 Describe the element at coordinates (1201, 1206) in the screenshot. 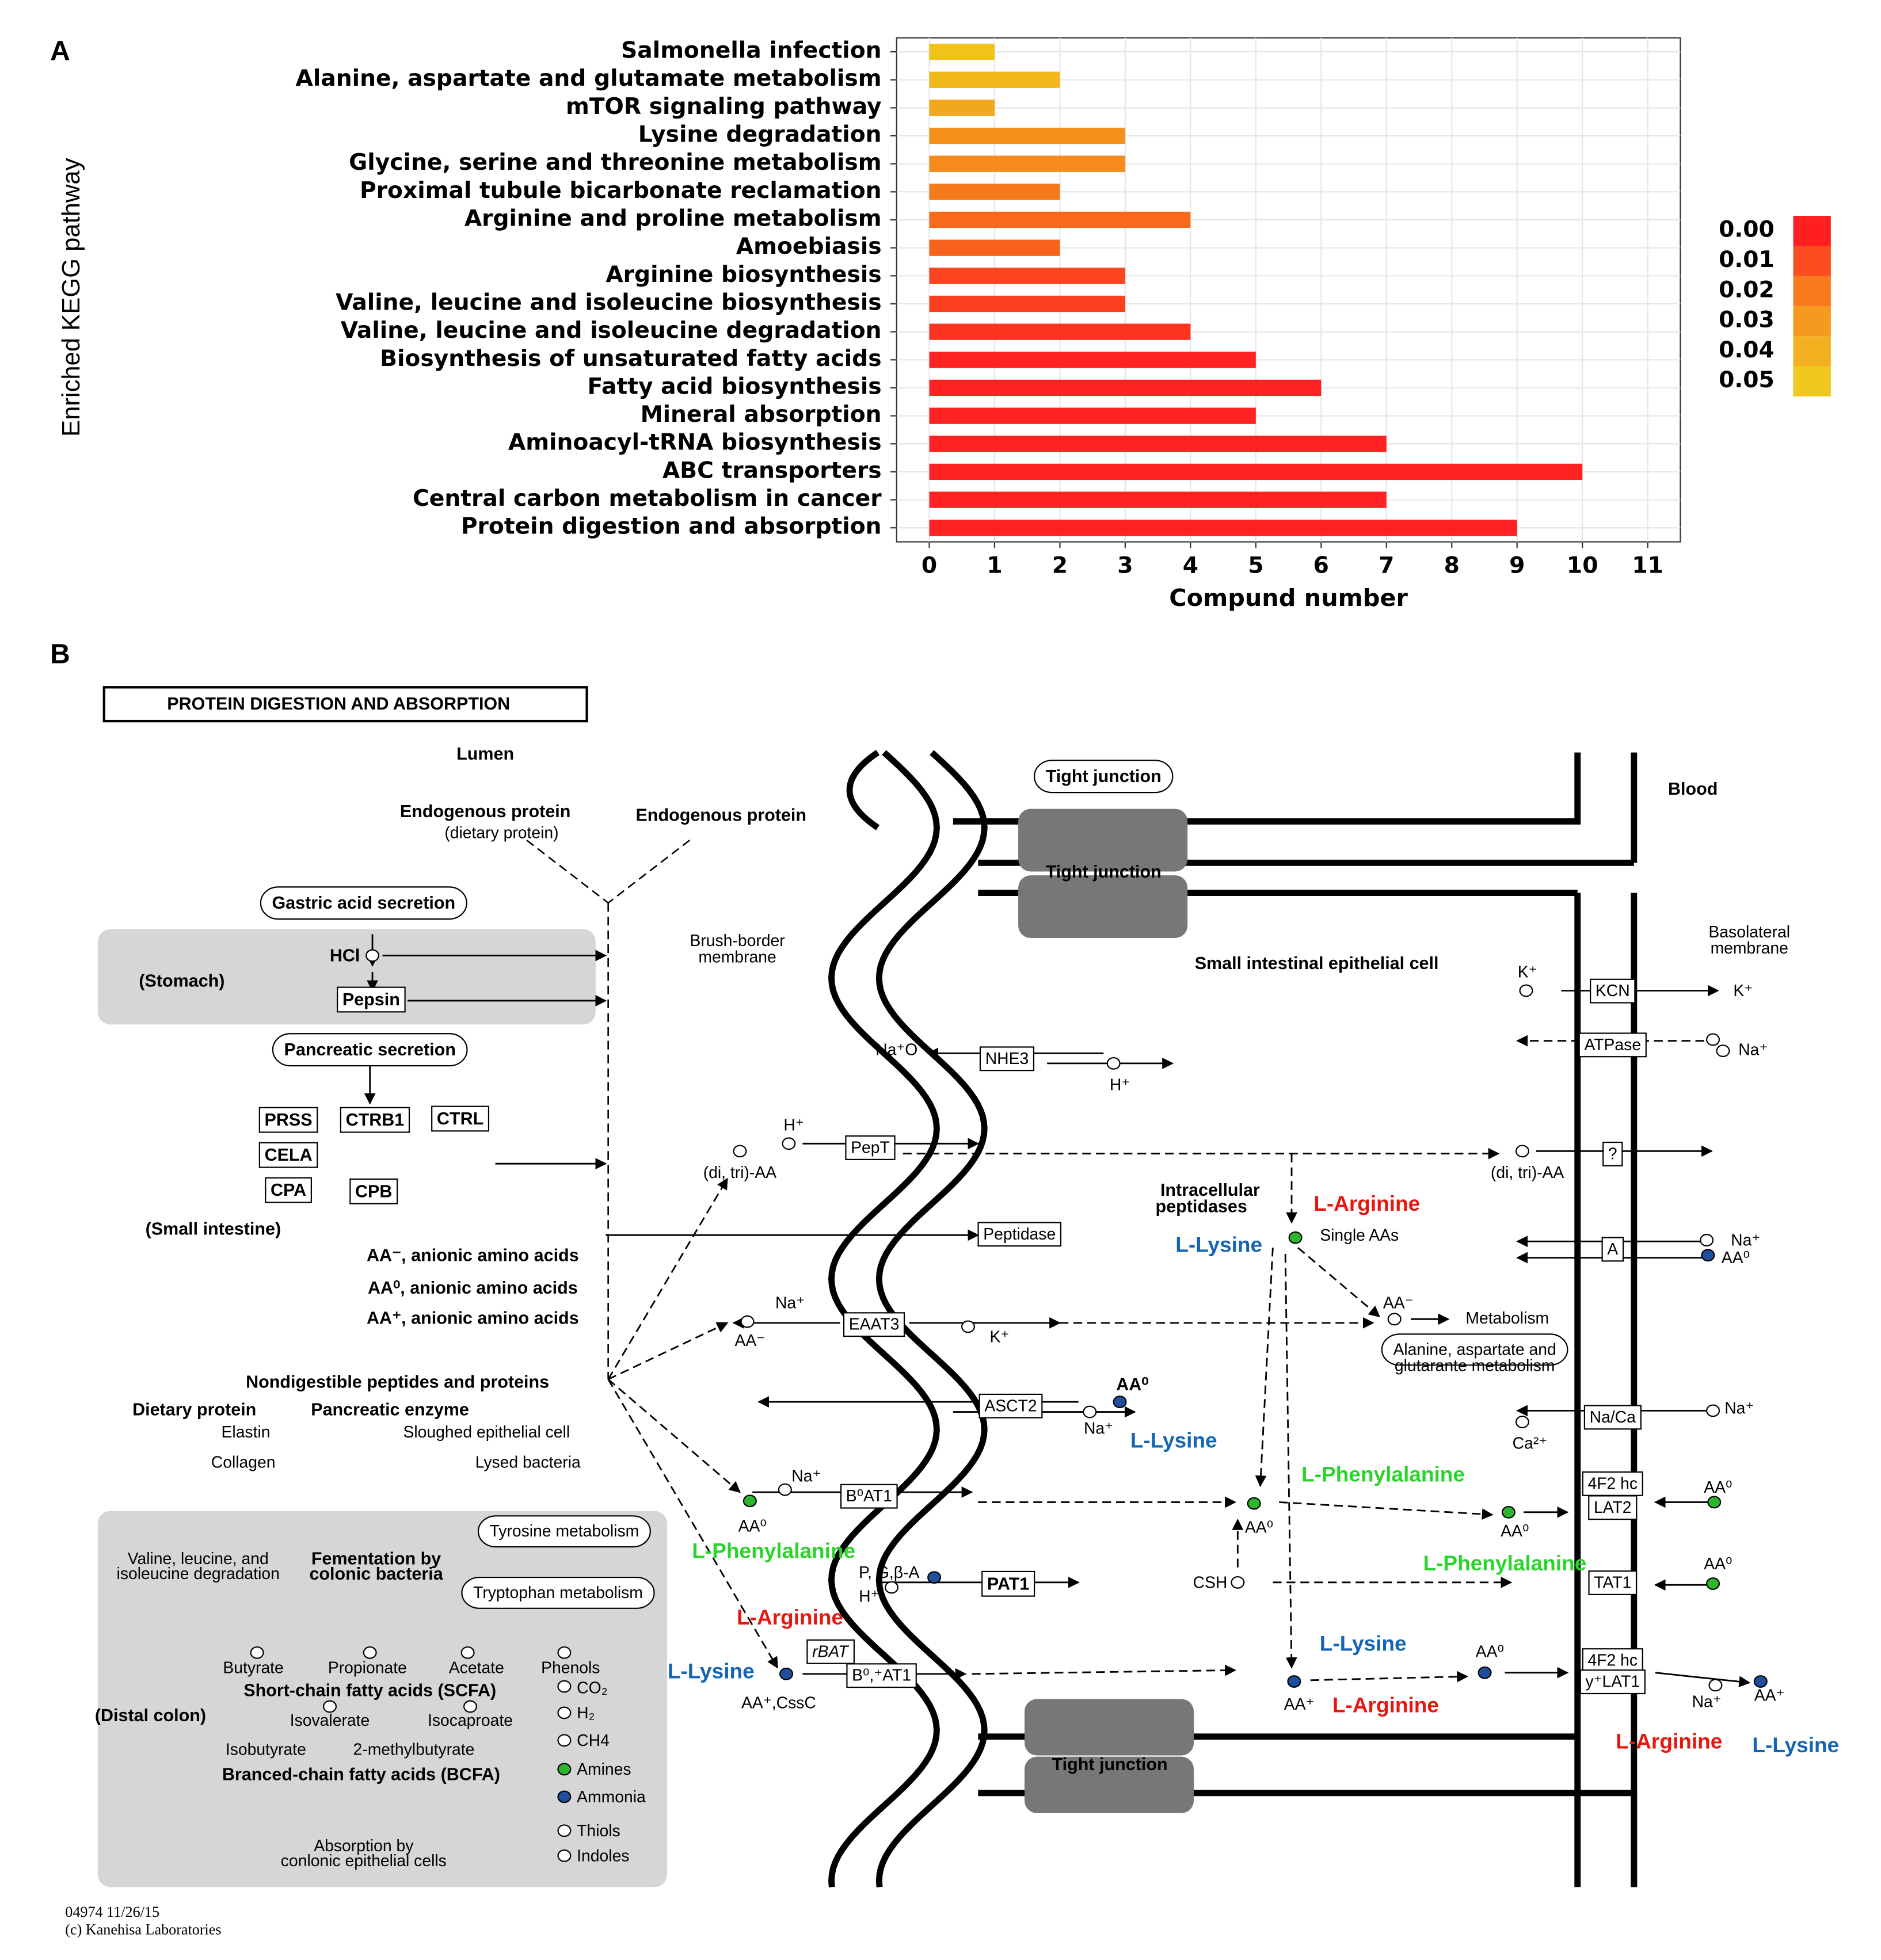

I see `label: peptidases` at that location.